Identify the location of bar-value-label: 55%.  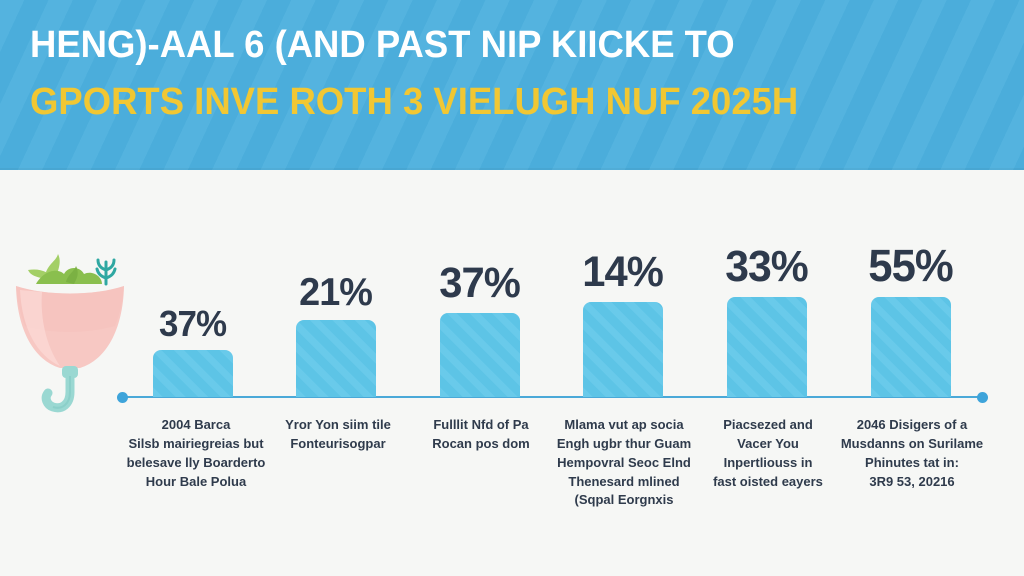
(911, 265).